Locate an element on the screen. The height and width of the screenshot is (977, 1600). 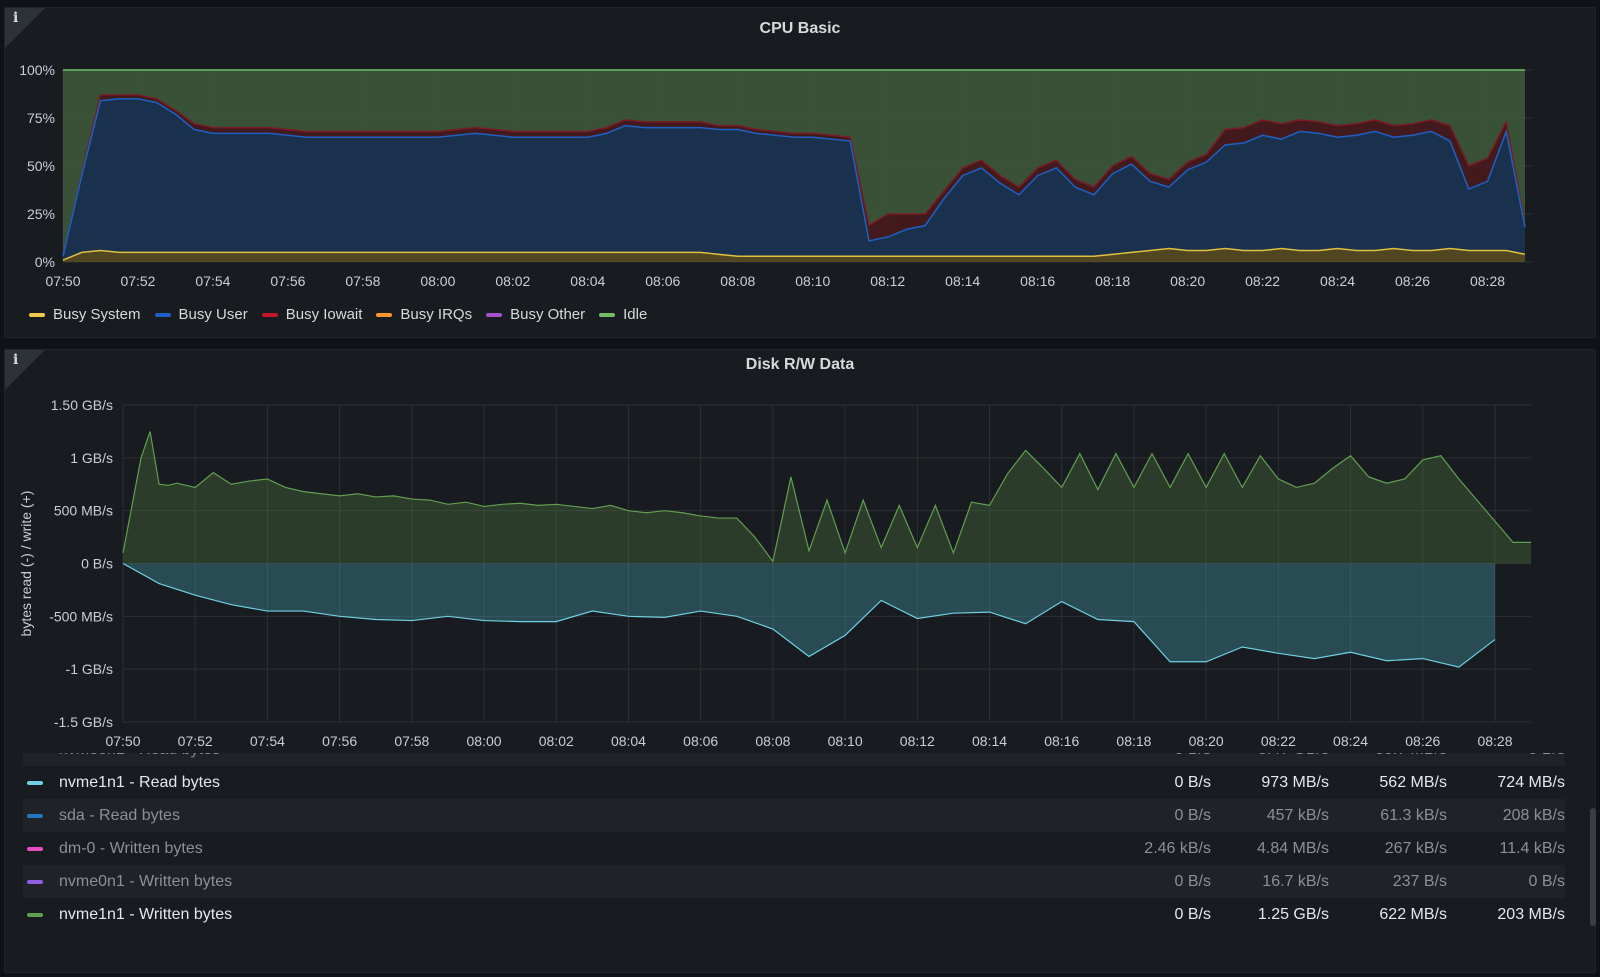
legend-item: Busy Other is located at coordinates (535, 314).